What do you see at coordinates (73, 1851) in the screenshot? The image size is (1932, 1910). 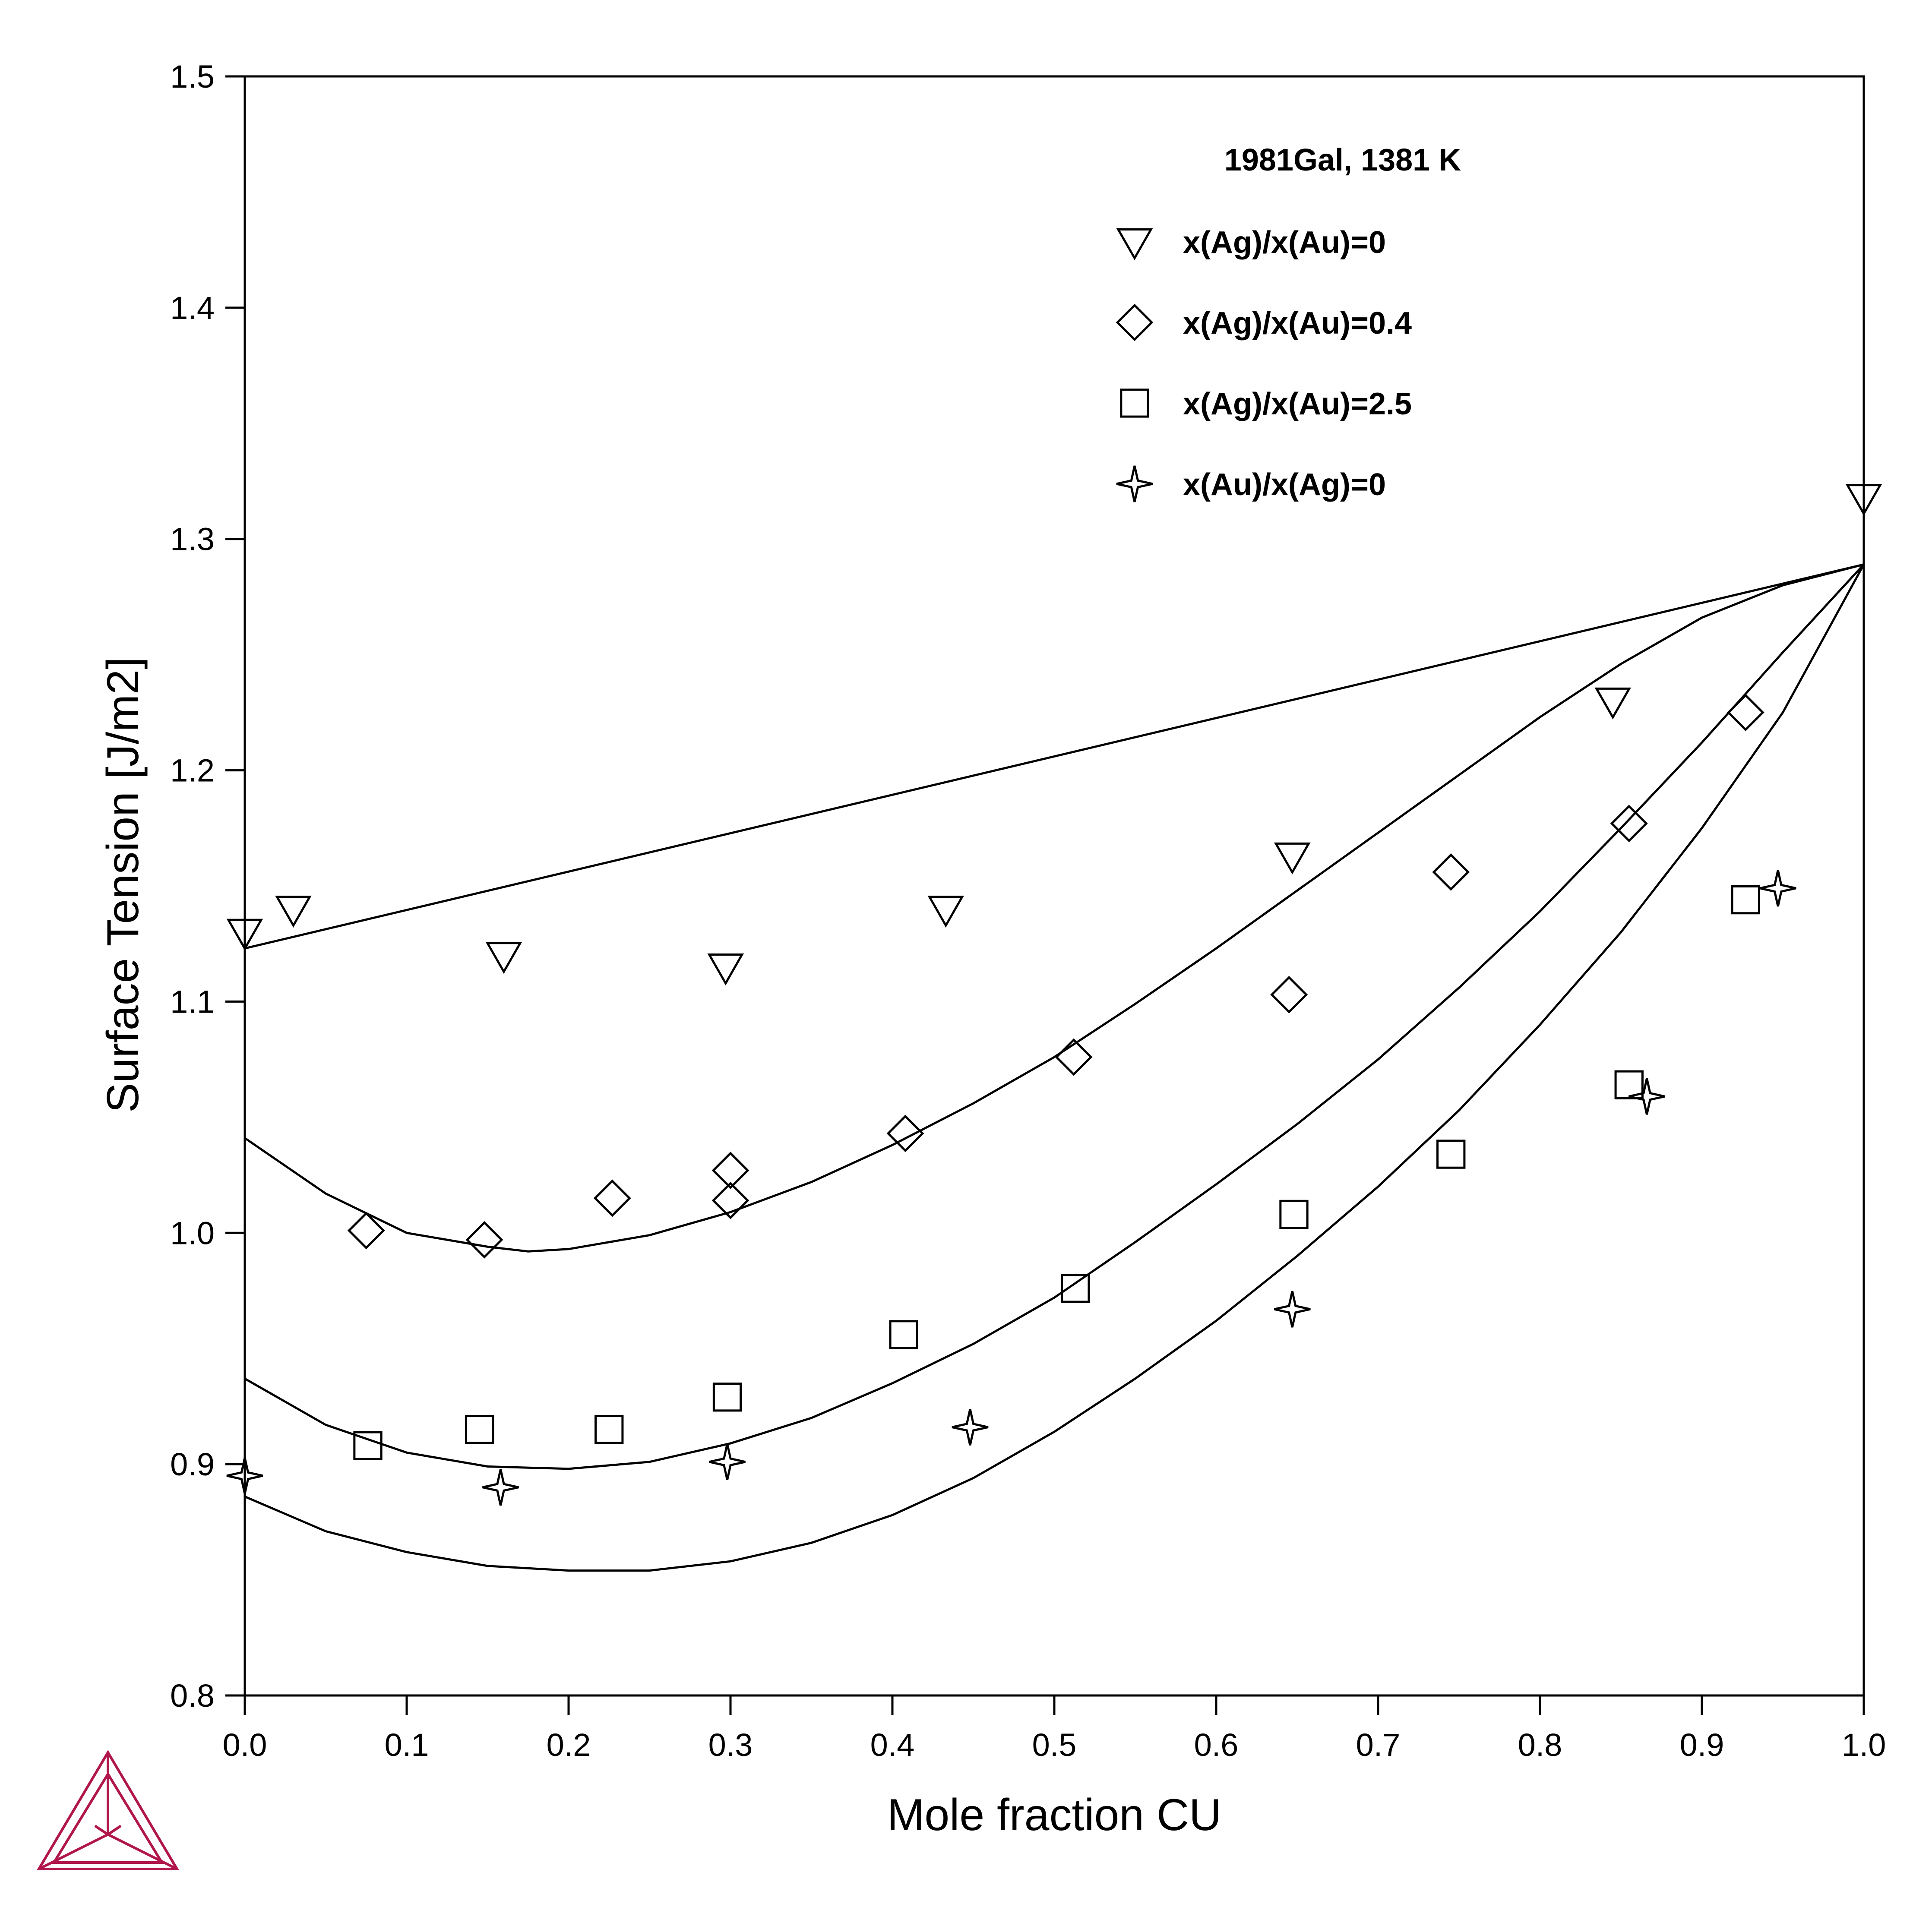 I see `logo-spoke-left` at bounding box center [73, 1851].